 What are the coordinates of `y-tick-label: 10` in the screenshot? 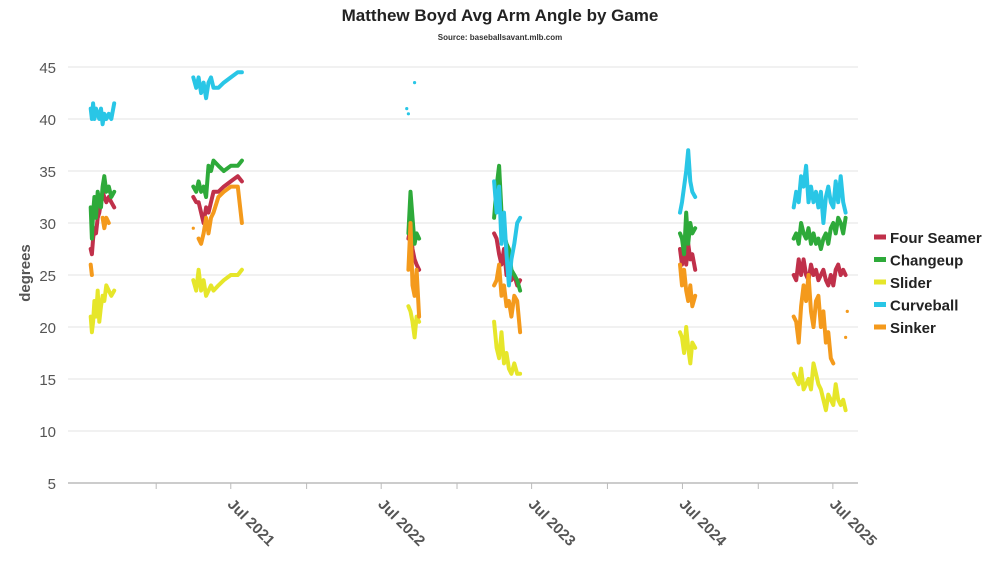 It's located at (47, 432).